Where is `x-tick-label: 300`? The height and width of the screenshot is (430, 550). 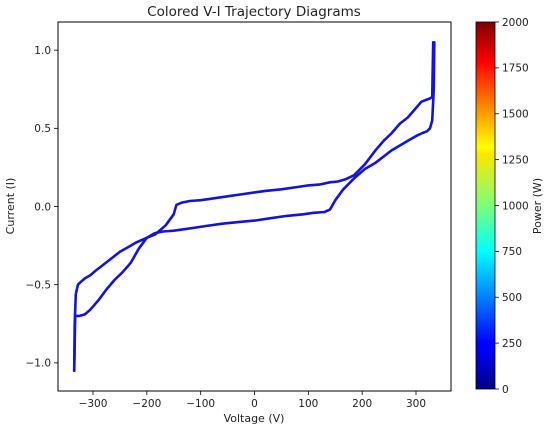
x-tick-label: 300 is located at coordinates (416, 404).